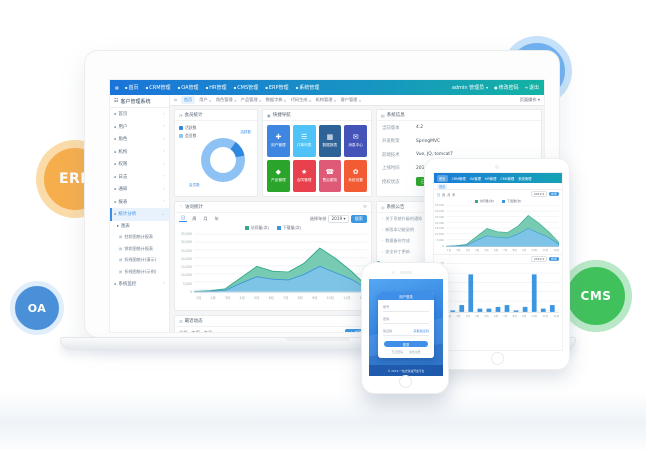 Image resolution: width=646 pixels, height=449 pixels. What do you see at coordinates (136, 248) in the screenshot?
I see `sidebar-subitem: ▤ 饼状图统计报表` at bounding box center [136, 248].